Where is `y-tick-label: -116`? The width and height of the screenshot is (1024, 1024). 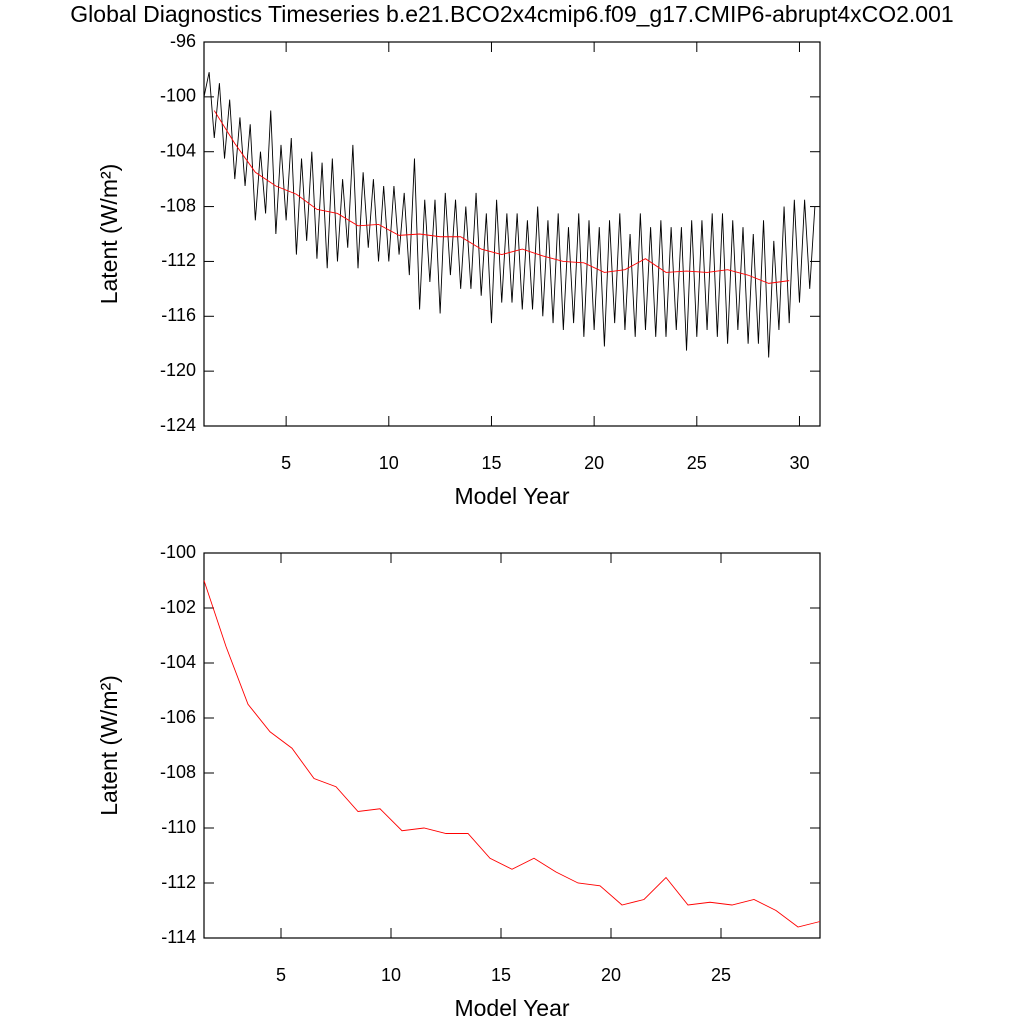
y-tick-label: -116 is located at coordinates (178, 315).